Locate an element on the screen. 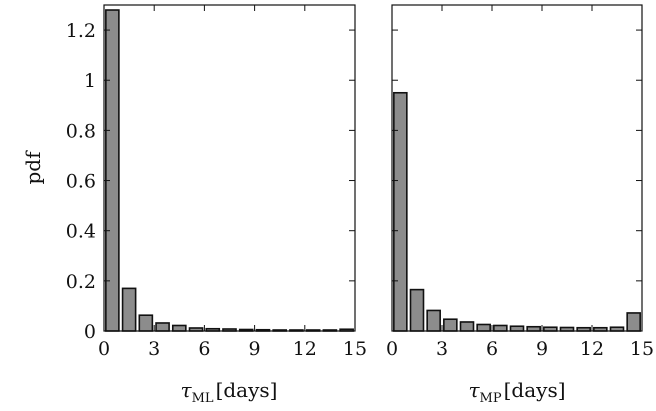  x-tick-label-right-2: 6 is located at coordinates (492, 349).